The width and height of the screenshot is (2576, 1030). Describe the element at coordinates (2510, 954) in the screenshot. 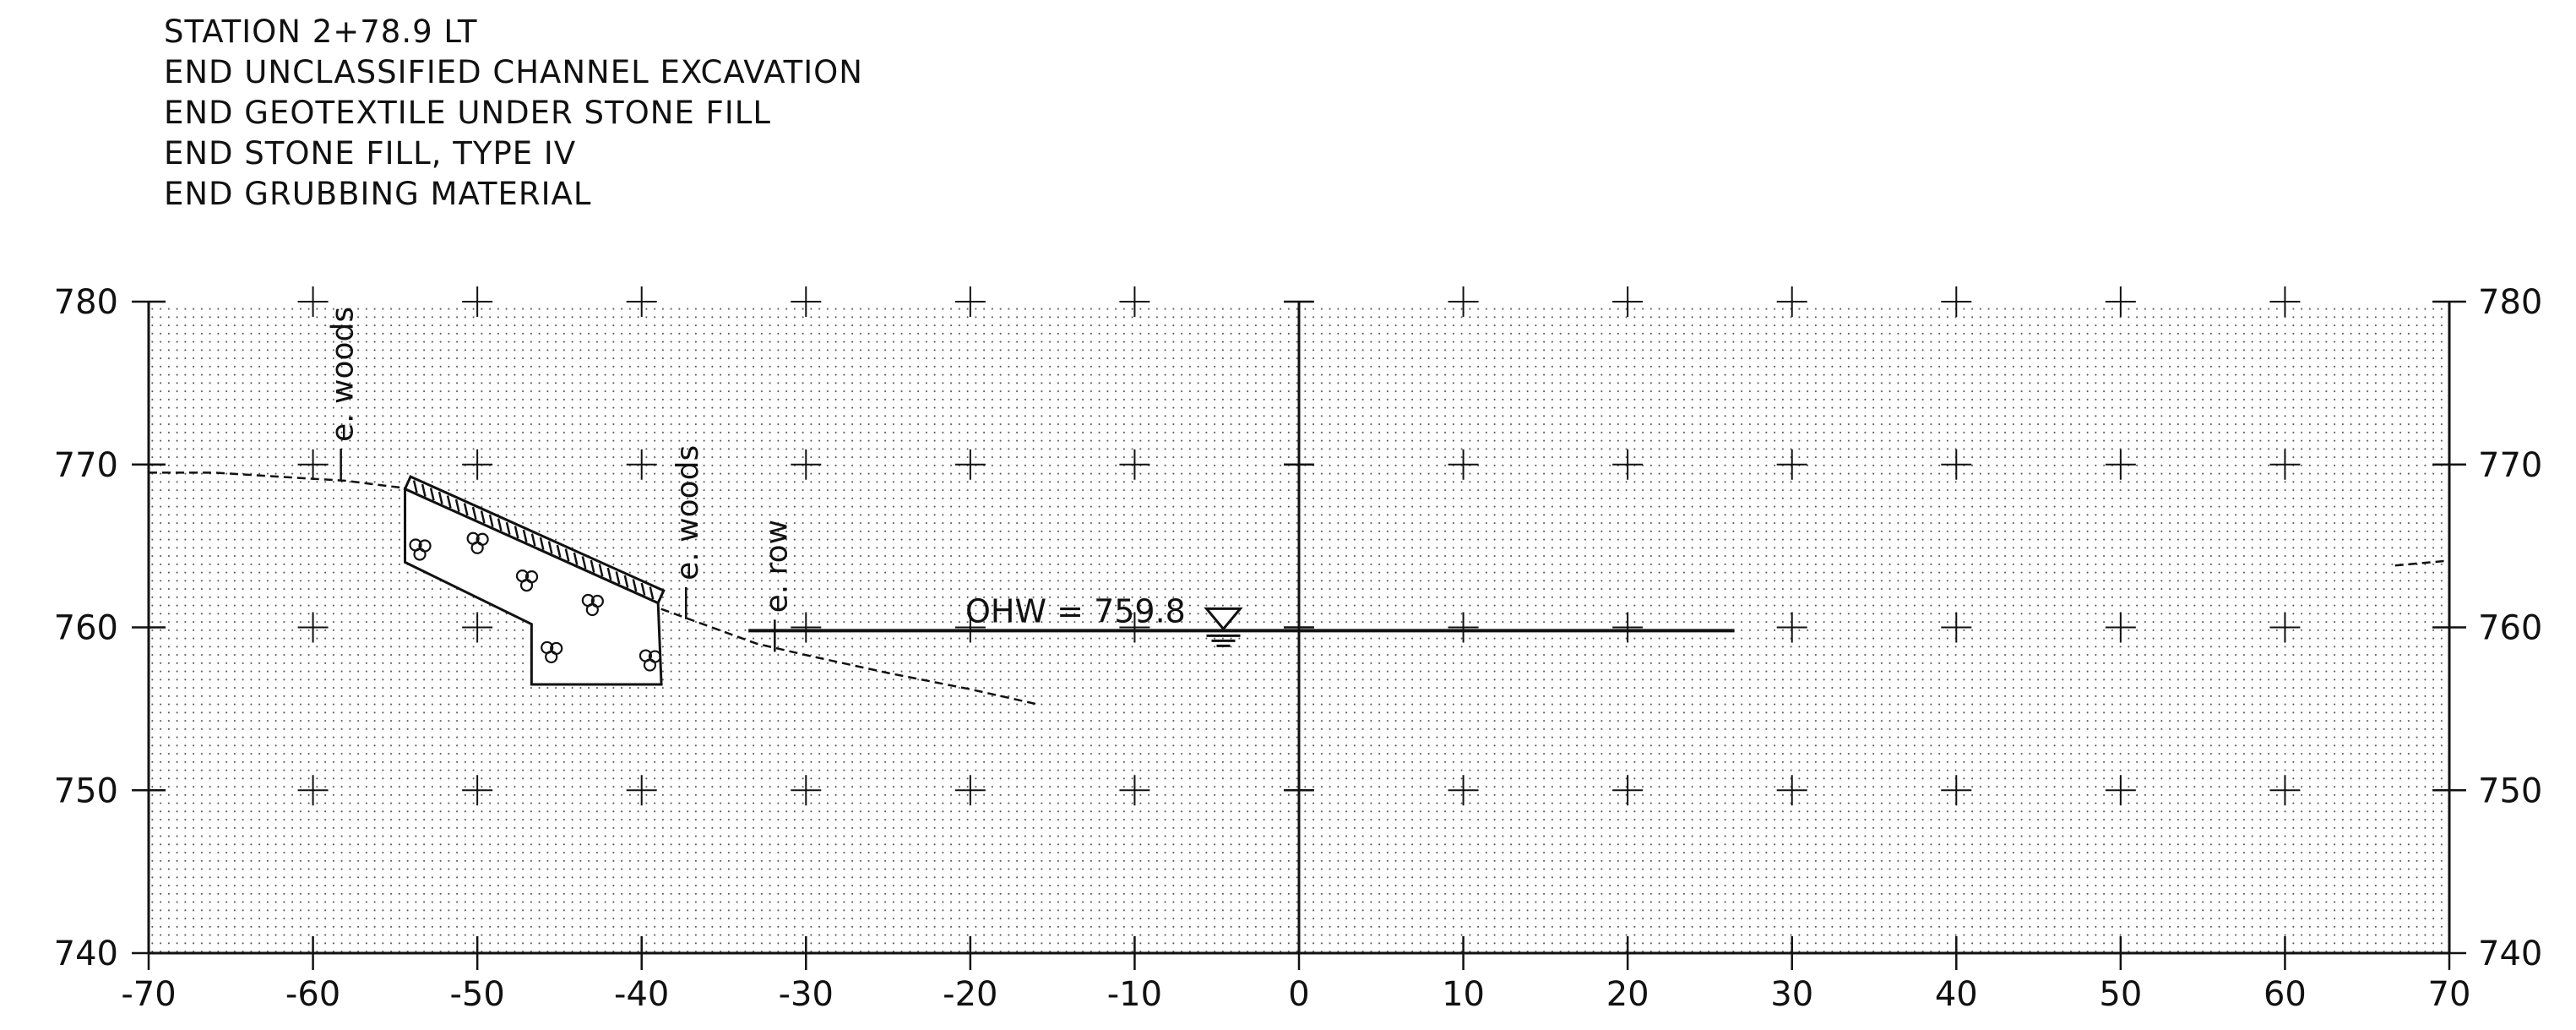

I see `y-tick-label-right: 740` at that location.